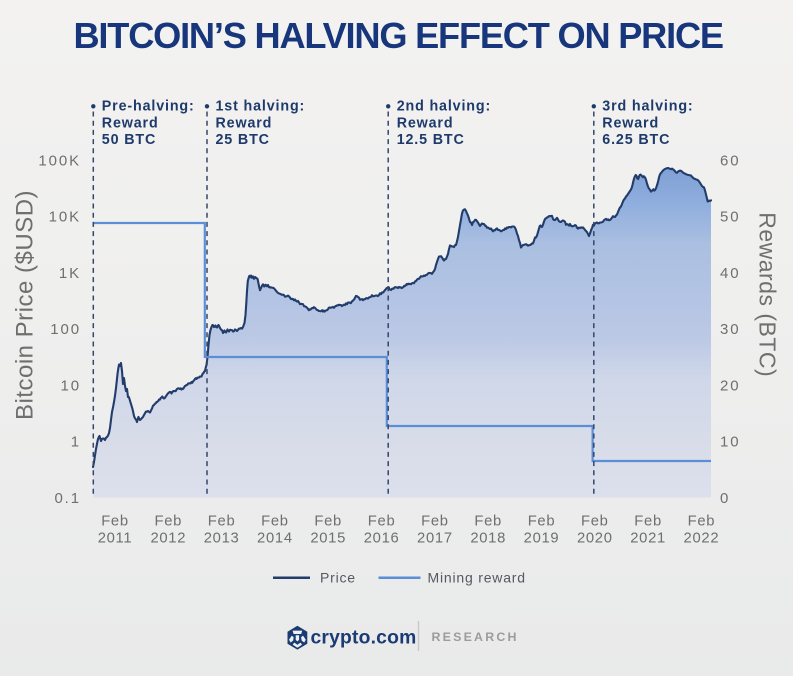  I want to click on svg-text: 20, so click(730, 385).